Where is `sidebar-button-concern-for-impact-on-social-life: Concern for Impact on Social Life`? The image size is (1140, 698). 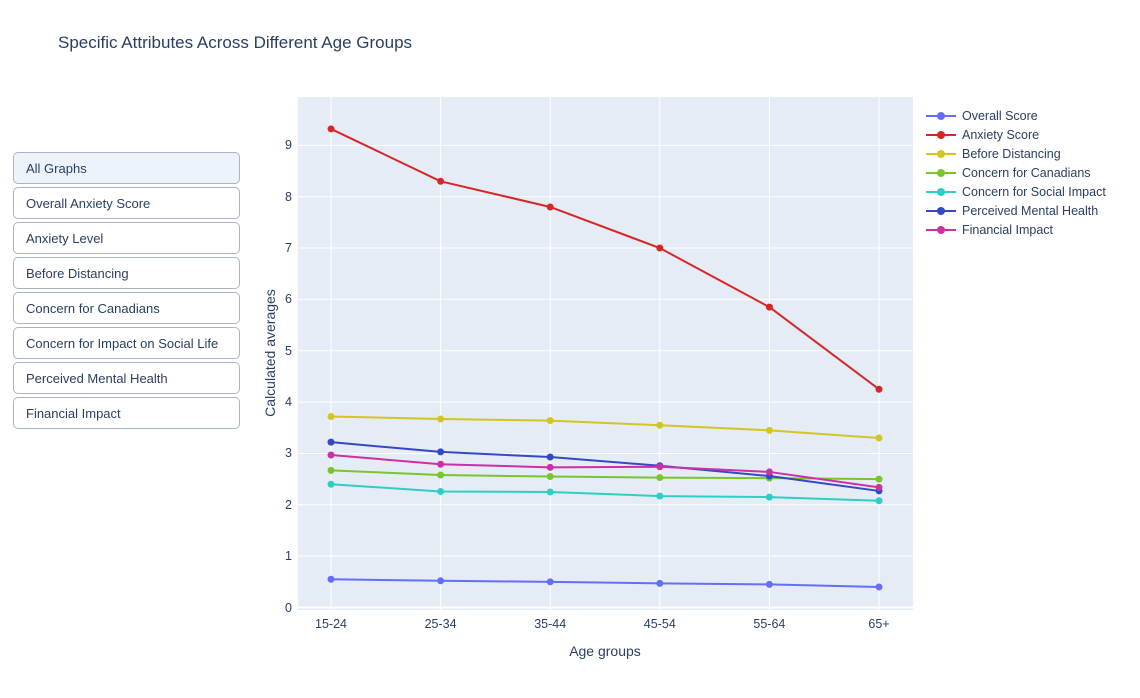
sidebar-button-concern-for-impact-on-social-life: Concern for Impact on Social Life is located at coordinates (126, 343).